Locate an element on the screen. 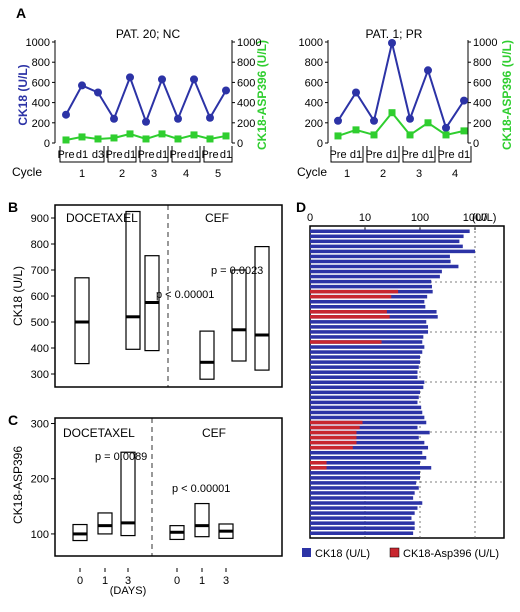  chart-b-ylabel: CK18 (U/L) is located at coordinates (18, 296).